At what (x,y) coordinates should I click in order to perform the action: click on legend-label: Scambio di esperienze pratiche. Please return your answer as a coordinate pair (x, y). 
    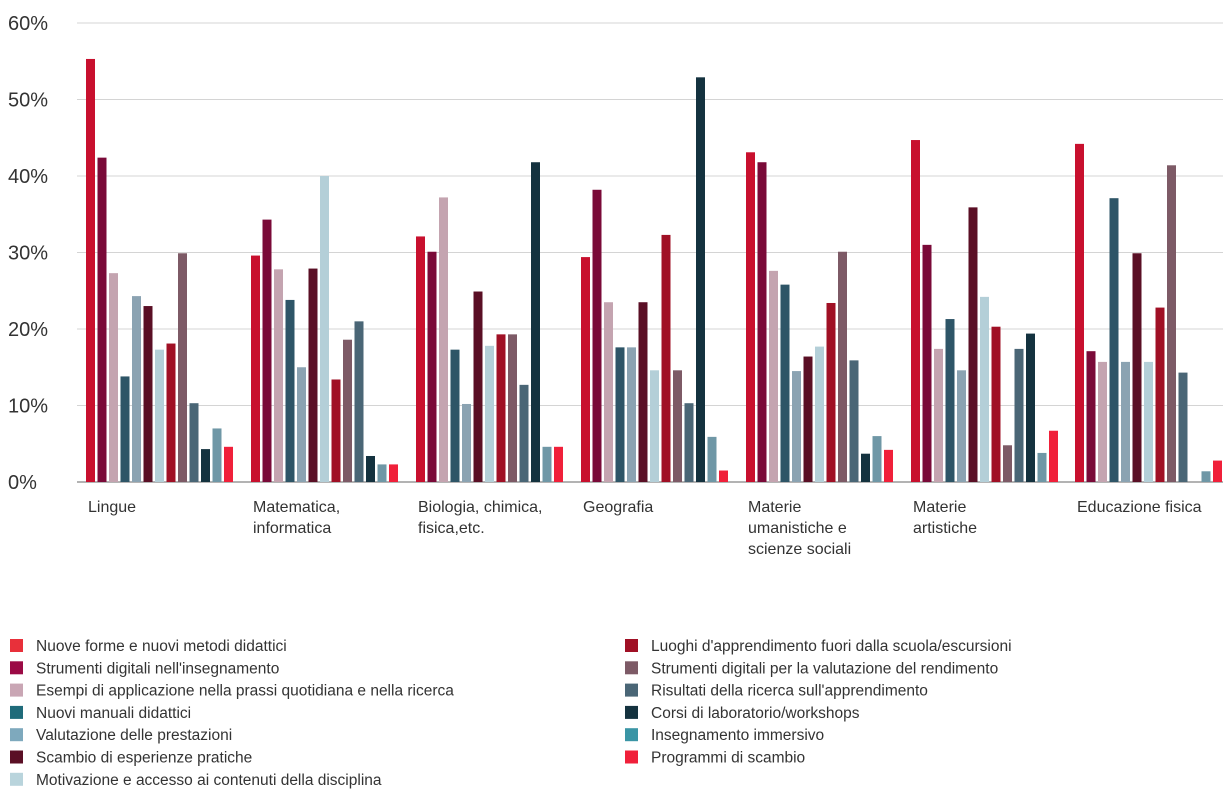
    Looking at the image, I should click on (144, 758).